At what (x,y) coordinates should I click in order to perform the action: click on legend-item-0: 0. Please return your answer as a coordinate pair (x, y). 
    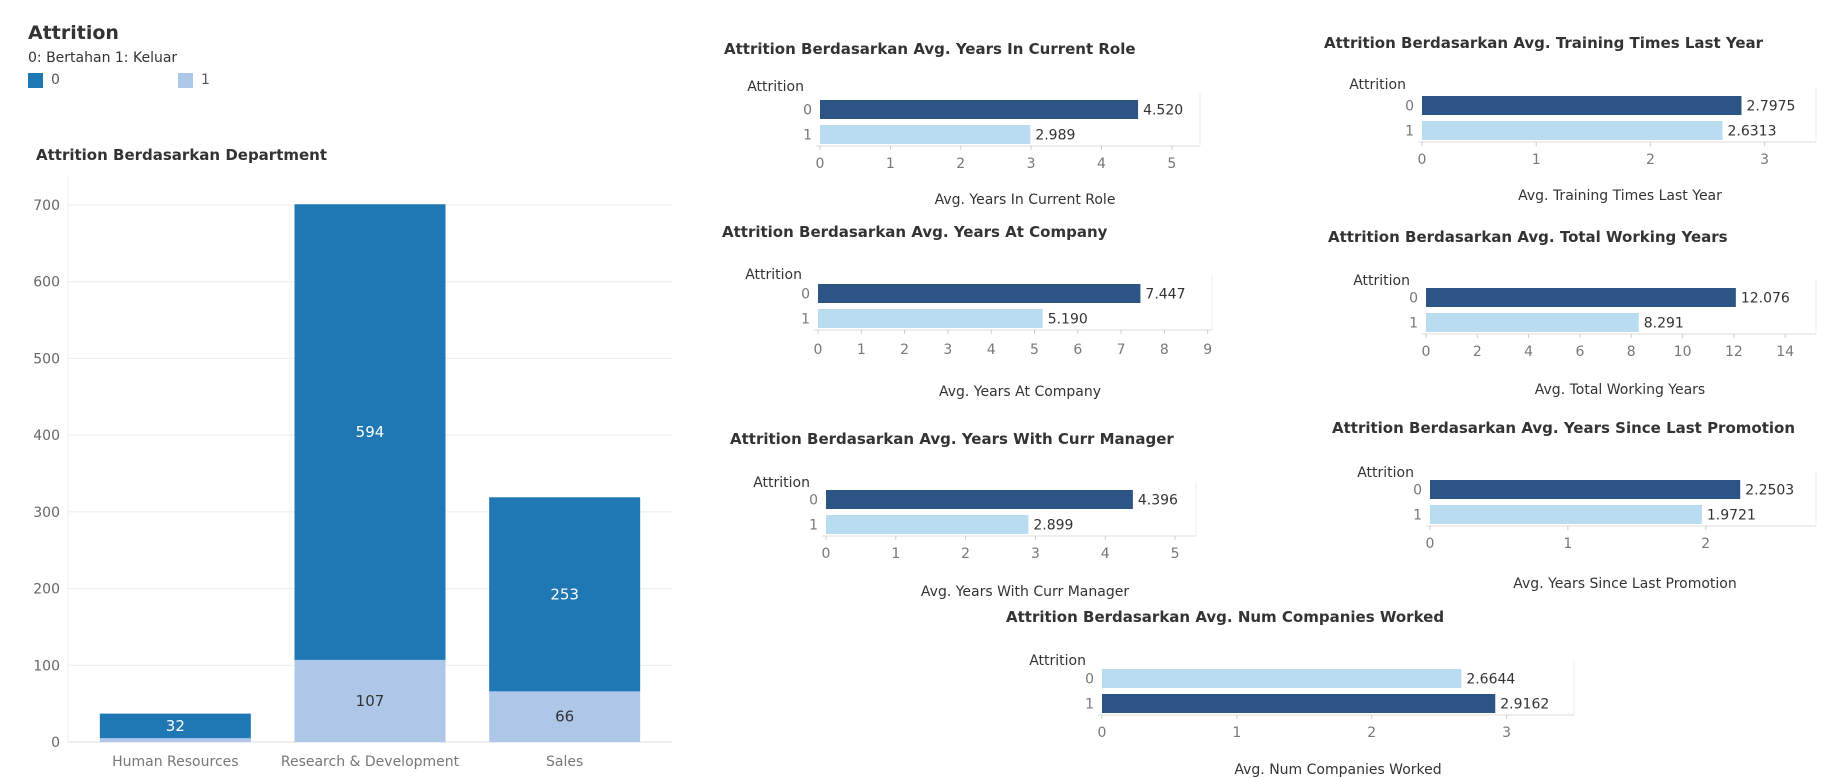
    Looking at the image, I should click on (103, 80).